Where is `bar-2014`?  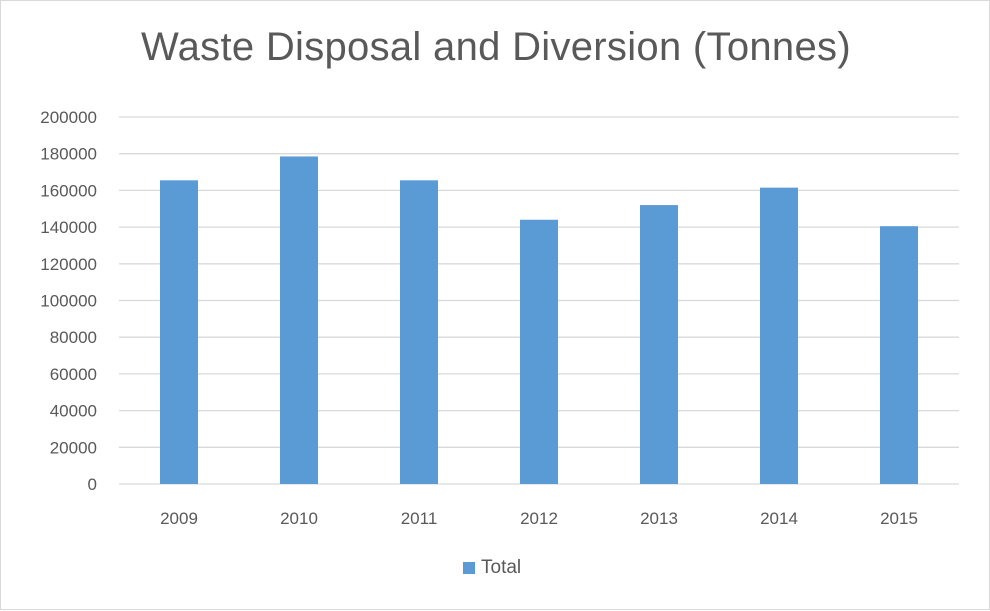 bar-2014 is located at coordinates (779, 335).